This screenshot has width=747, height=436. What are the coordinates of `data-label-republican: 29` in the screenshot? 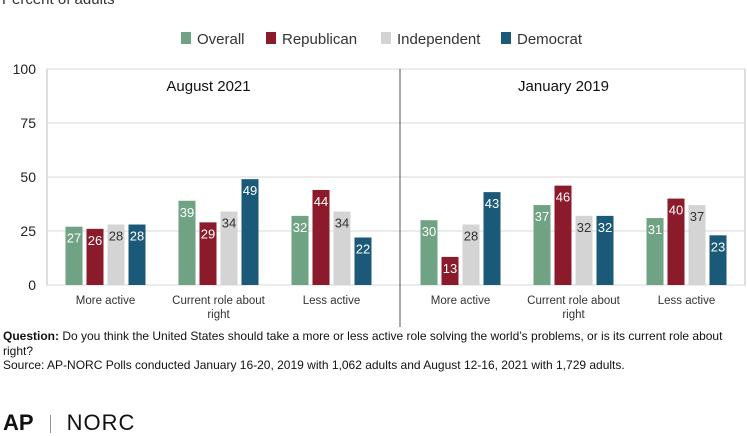 It's located at (208, 233).